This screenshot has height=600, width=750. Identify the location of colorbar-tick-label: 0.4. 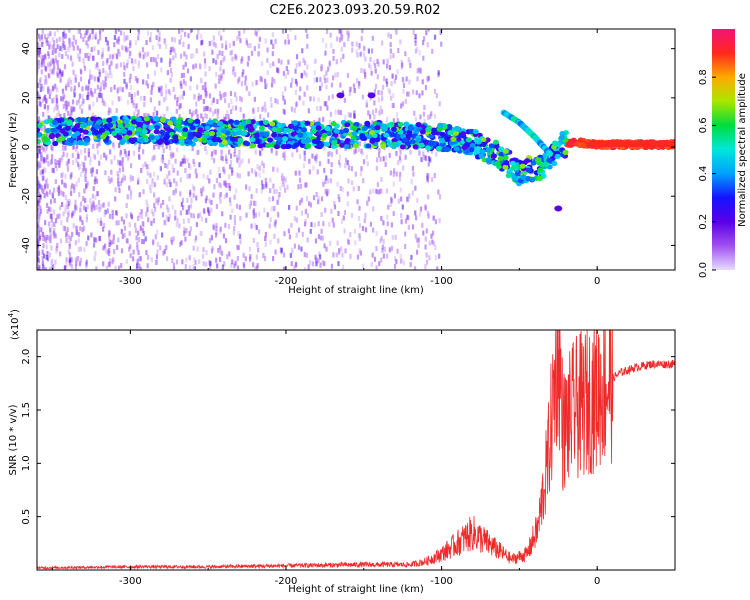
(703, 174).